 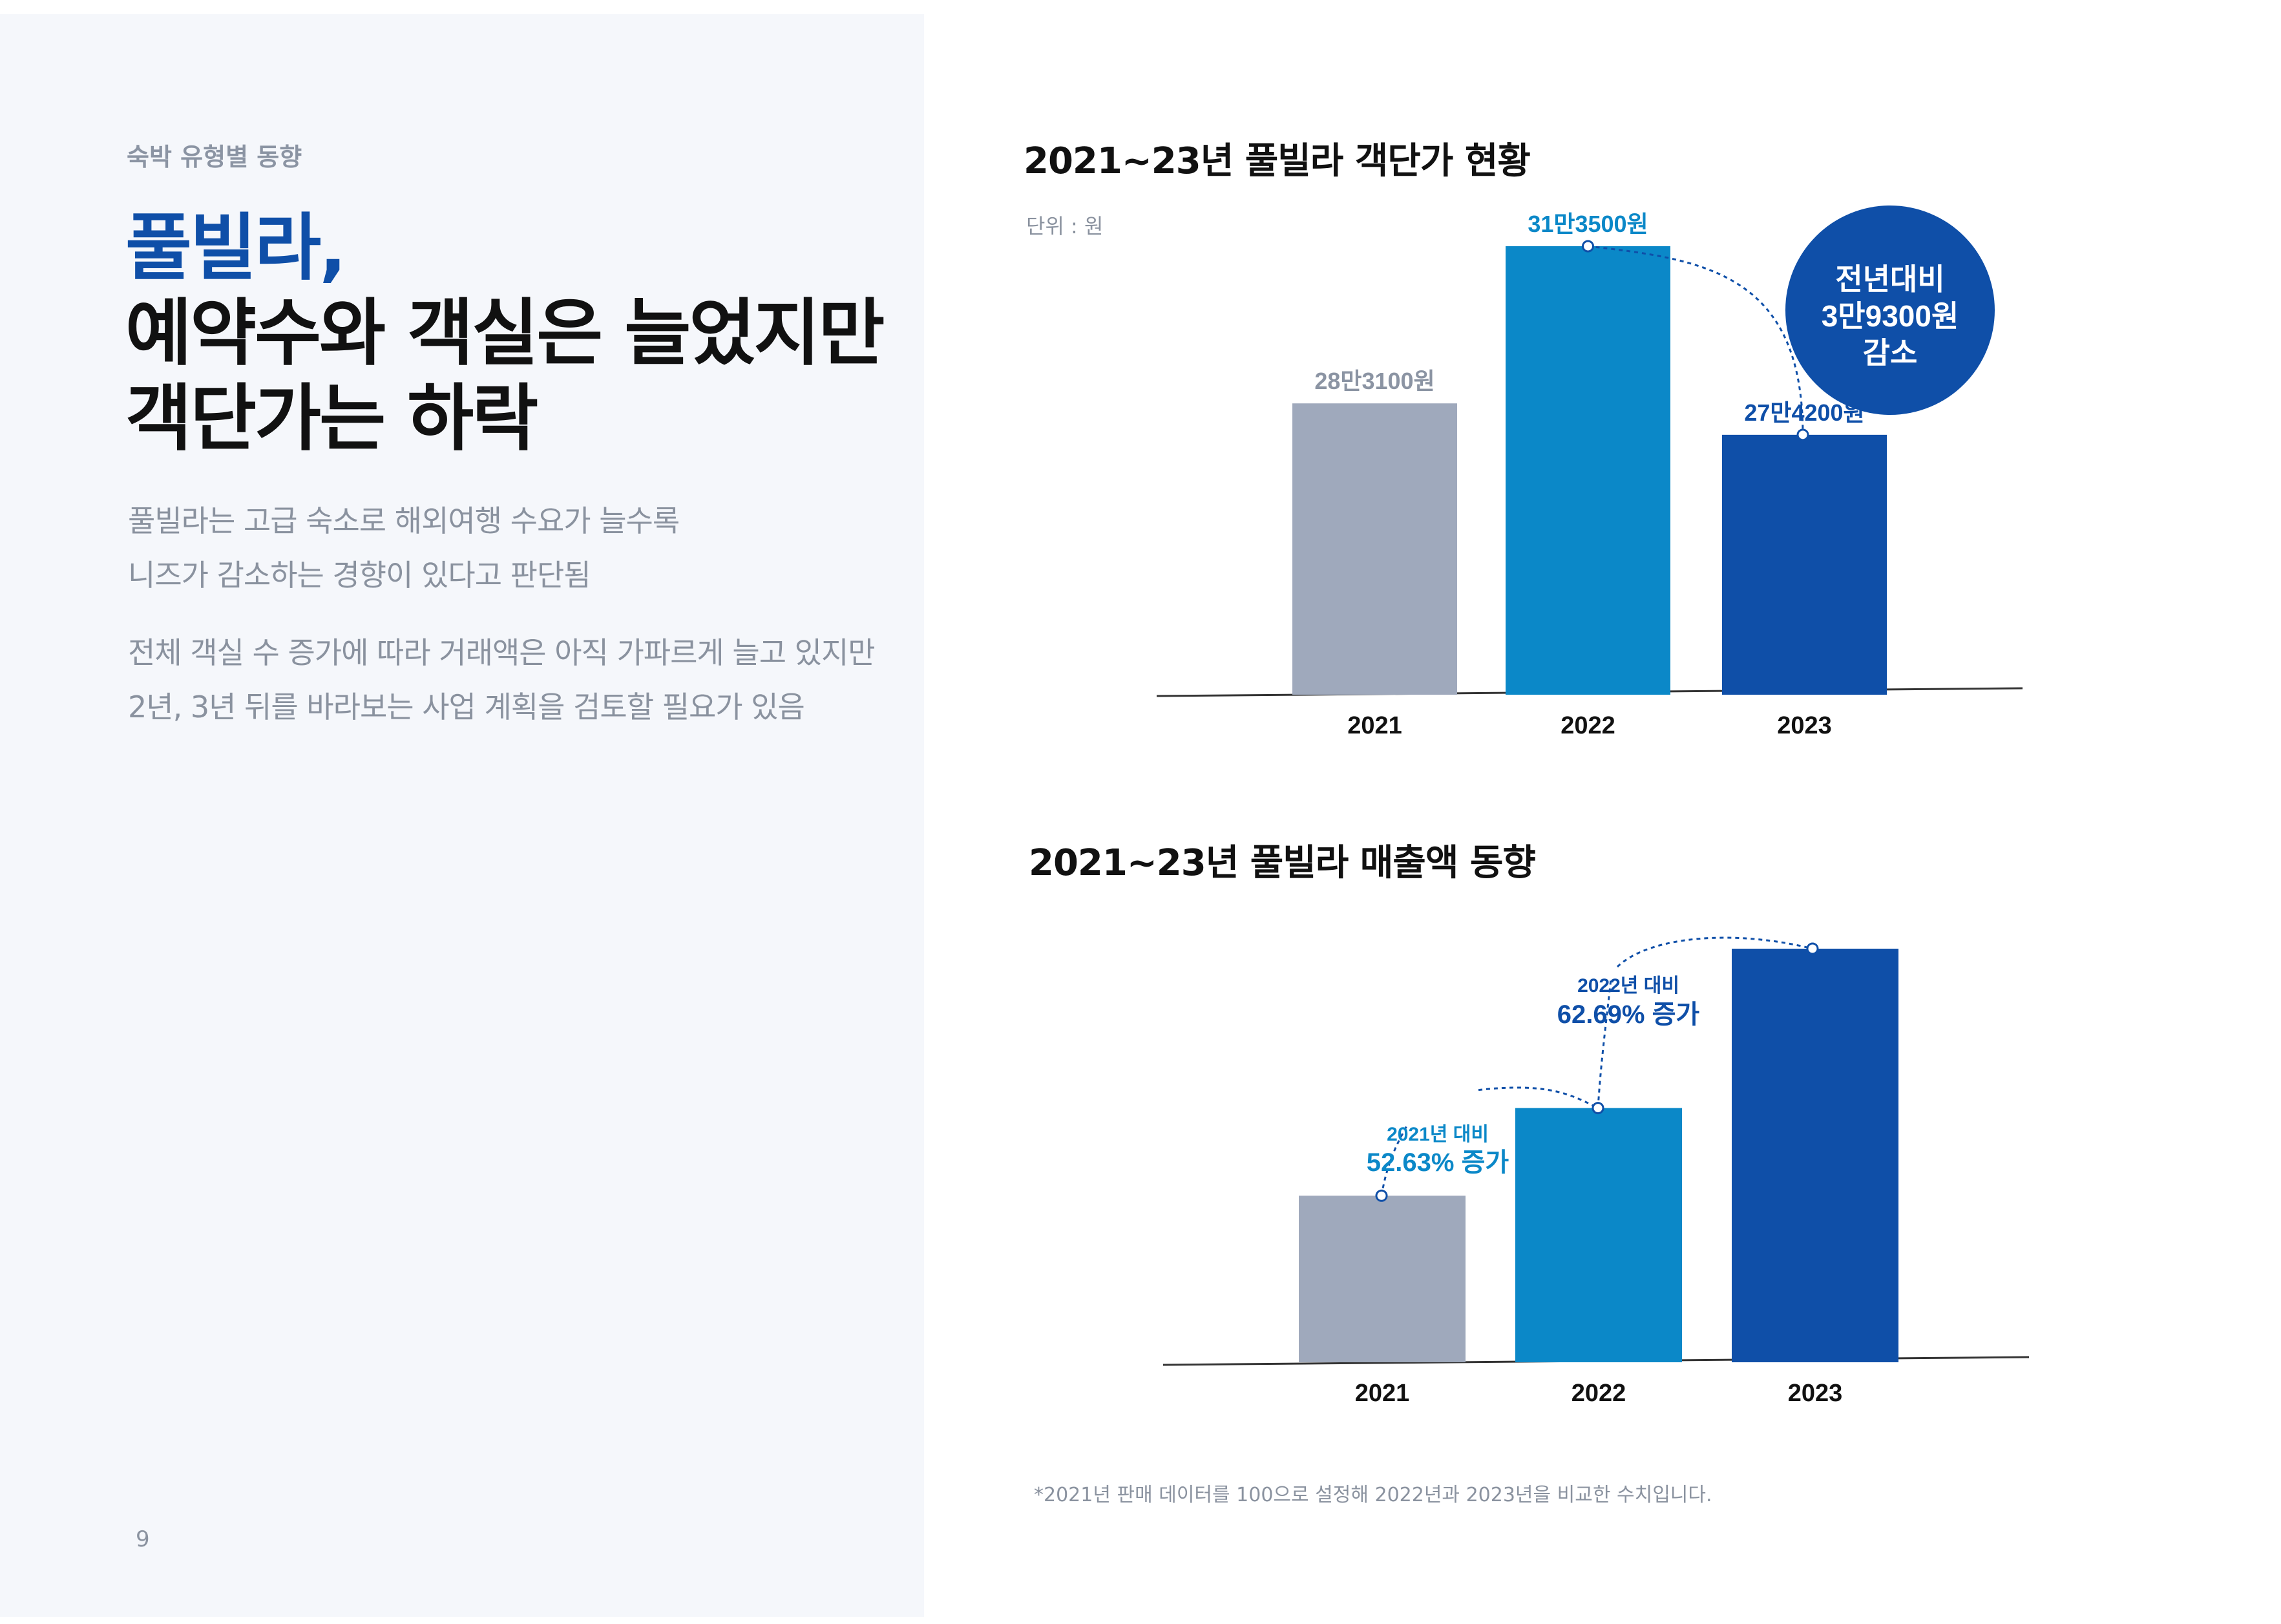 What do you see at coordinates (143, 1539) in the screenshot?
I see `page-number: 9` at bounding box center [143, 1539].